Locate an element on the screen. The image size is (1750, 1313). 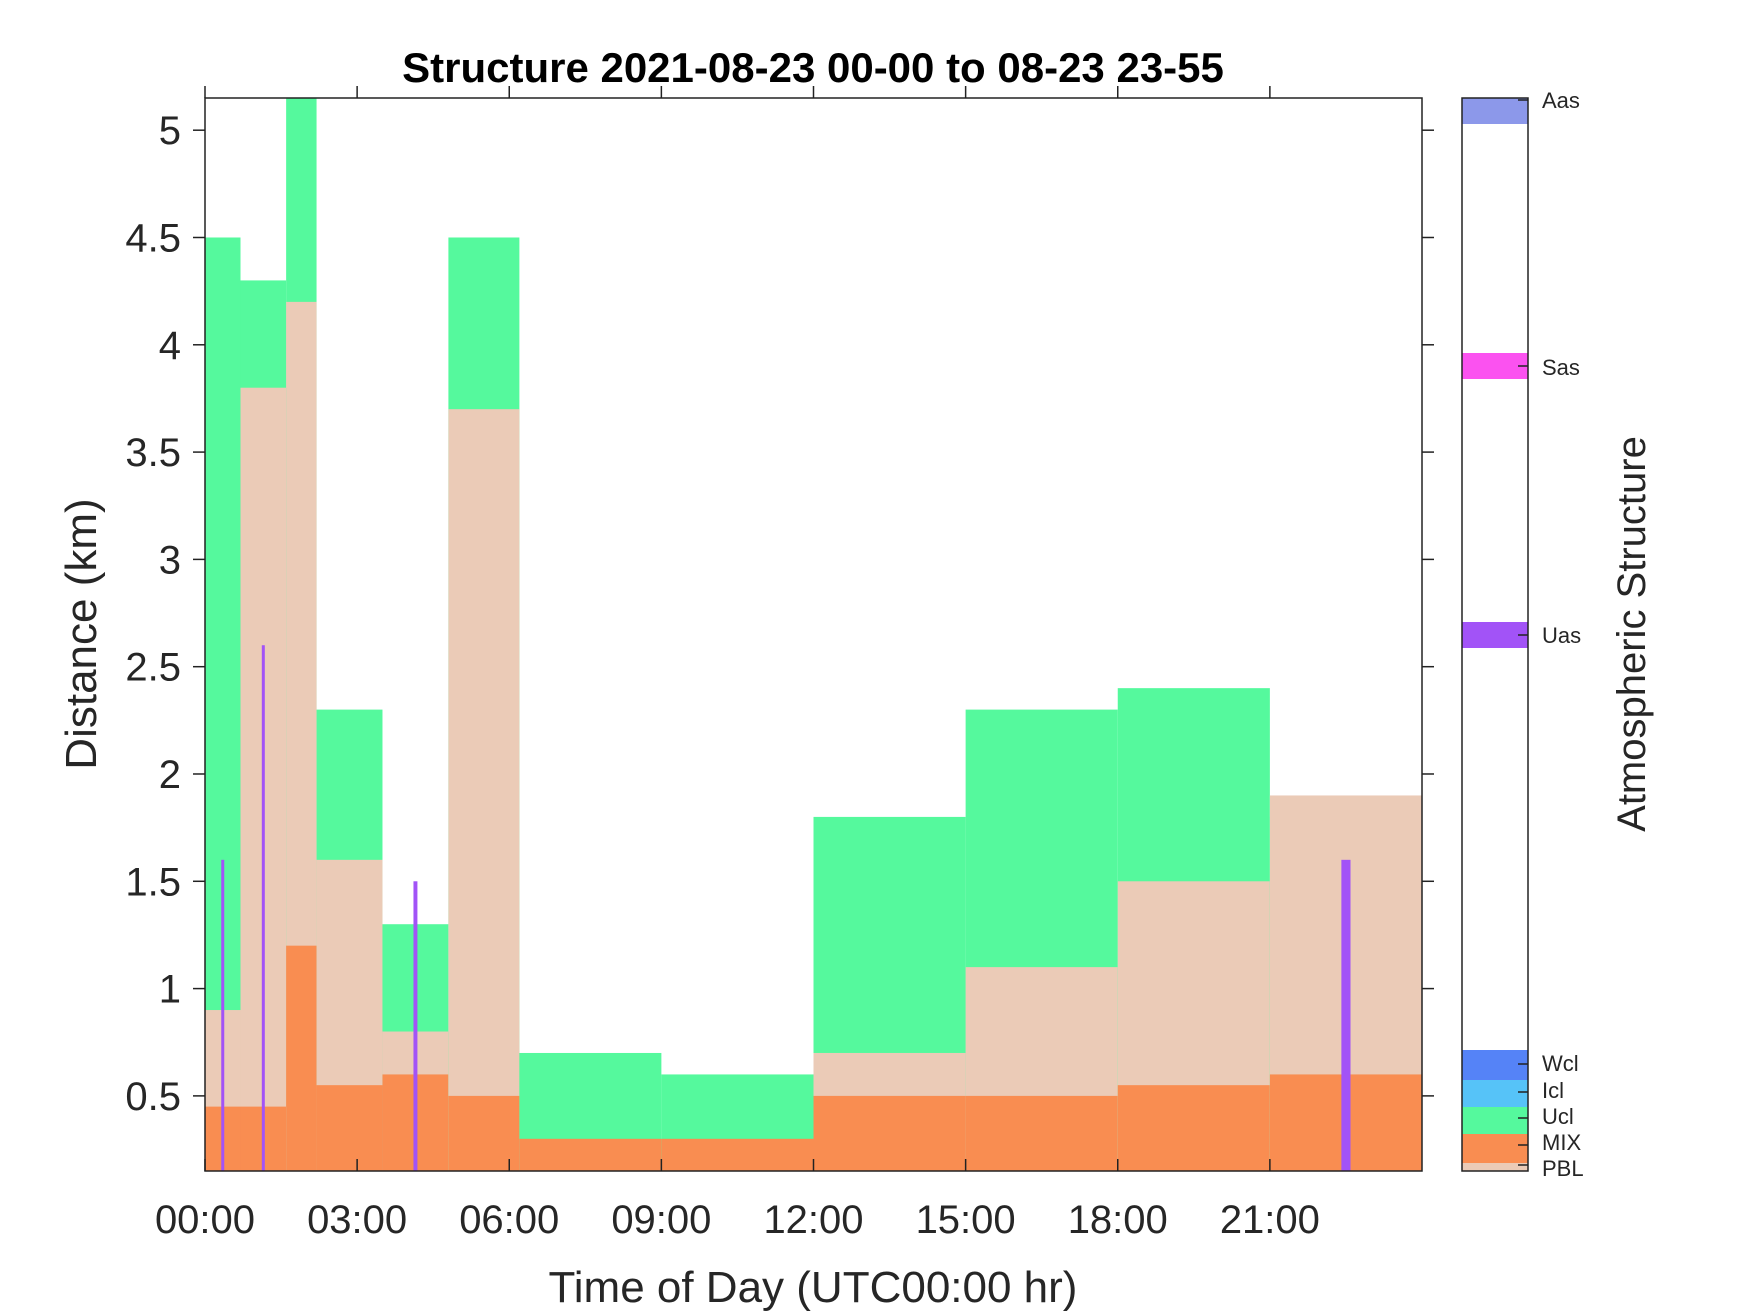
colorbar-swatches is located at coordinates (1495, 634).